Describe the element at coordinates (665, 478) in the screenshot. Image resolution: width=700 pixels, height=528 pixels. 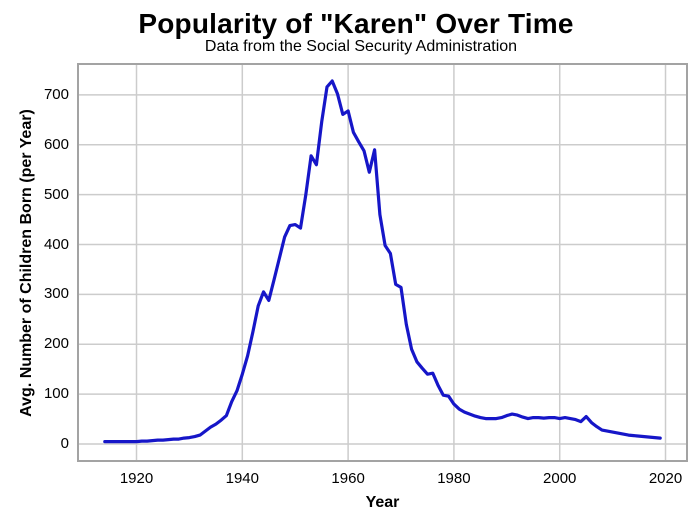
I see `x-tick-label: 2020` at that location.